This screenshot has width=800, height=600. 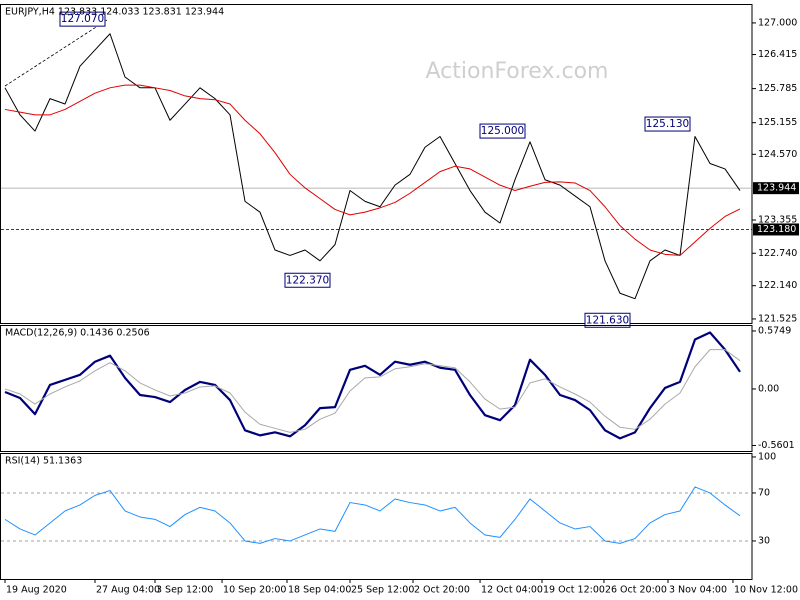 I want to click on y-tick-label: -0.5601, so click(x=776, y=445).